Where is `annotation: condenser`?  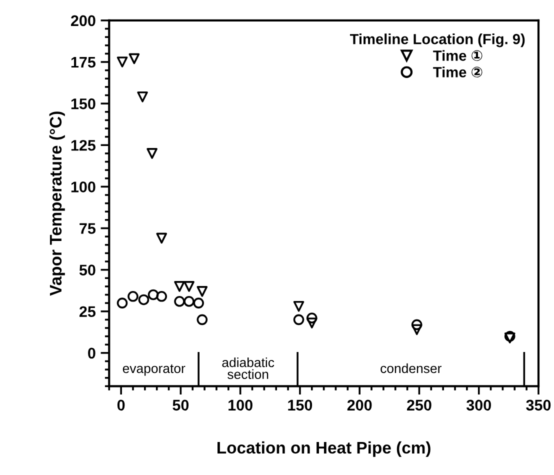 annotation: condenser is located at coordinates (411, 368).